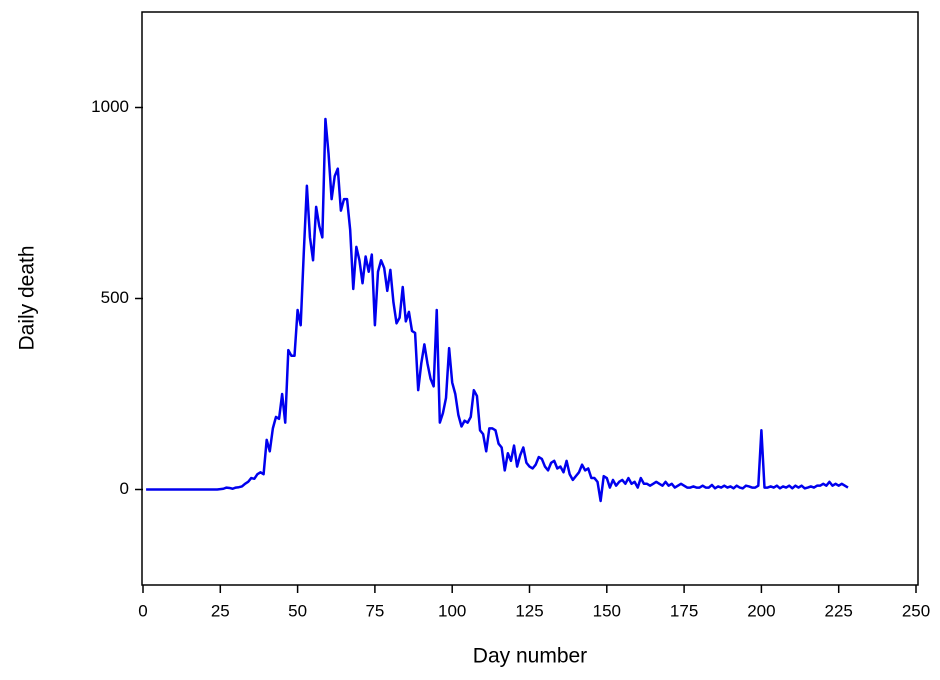 This screenshot has width=940, height=680. I want to click on x-tick-label: 225, so click(839, 610).